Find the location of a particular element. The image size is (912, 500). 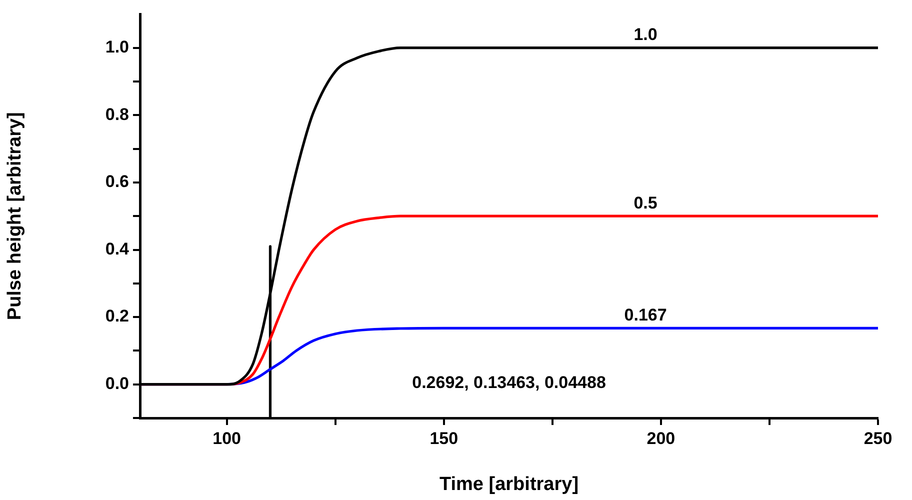

y-tick-label: 0.0 is located at coordinates (117, 384).